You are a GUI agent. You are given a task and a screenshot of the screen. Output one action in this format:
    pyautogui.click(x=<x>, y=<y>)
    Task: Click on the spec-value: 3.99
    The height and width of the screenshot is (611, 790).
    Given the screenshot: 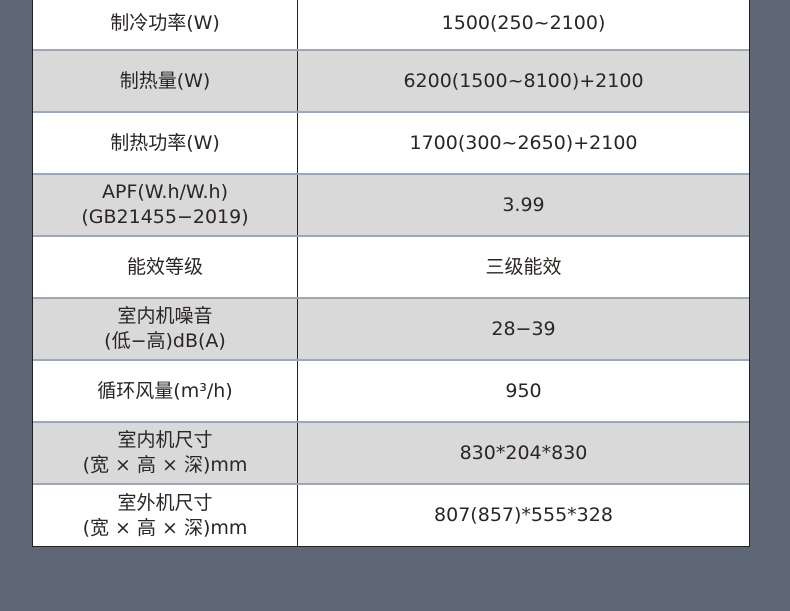 What is the action you would take?
    pyautogui.click(x=523, y=204)
    